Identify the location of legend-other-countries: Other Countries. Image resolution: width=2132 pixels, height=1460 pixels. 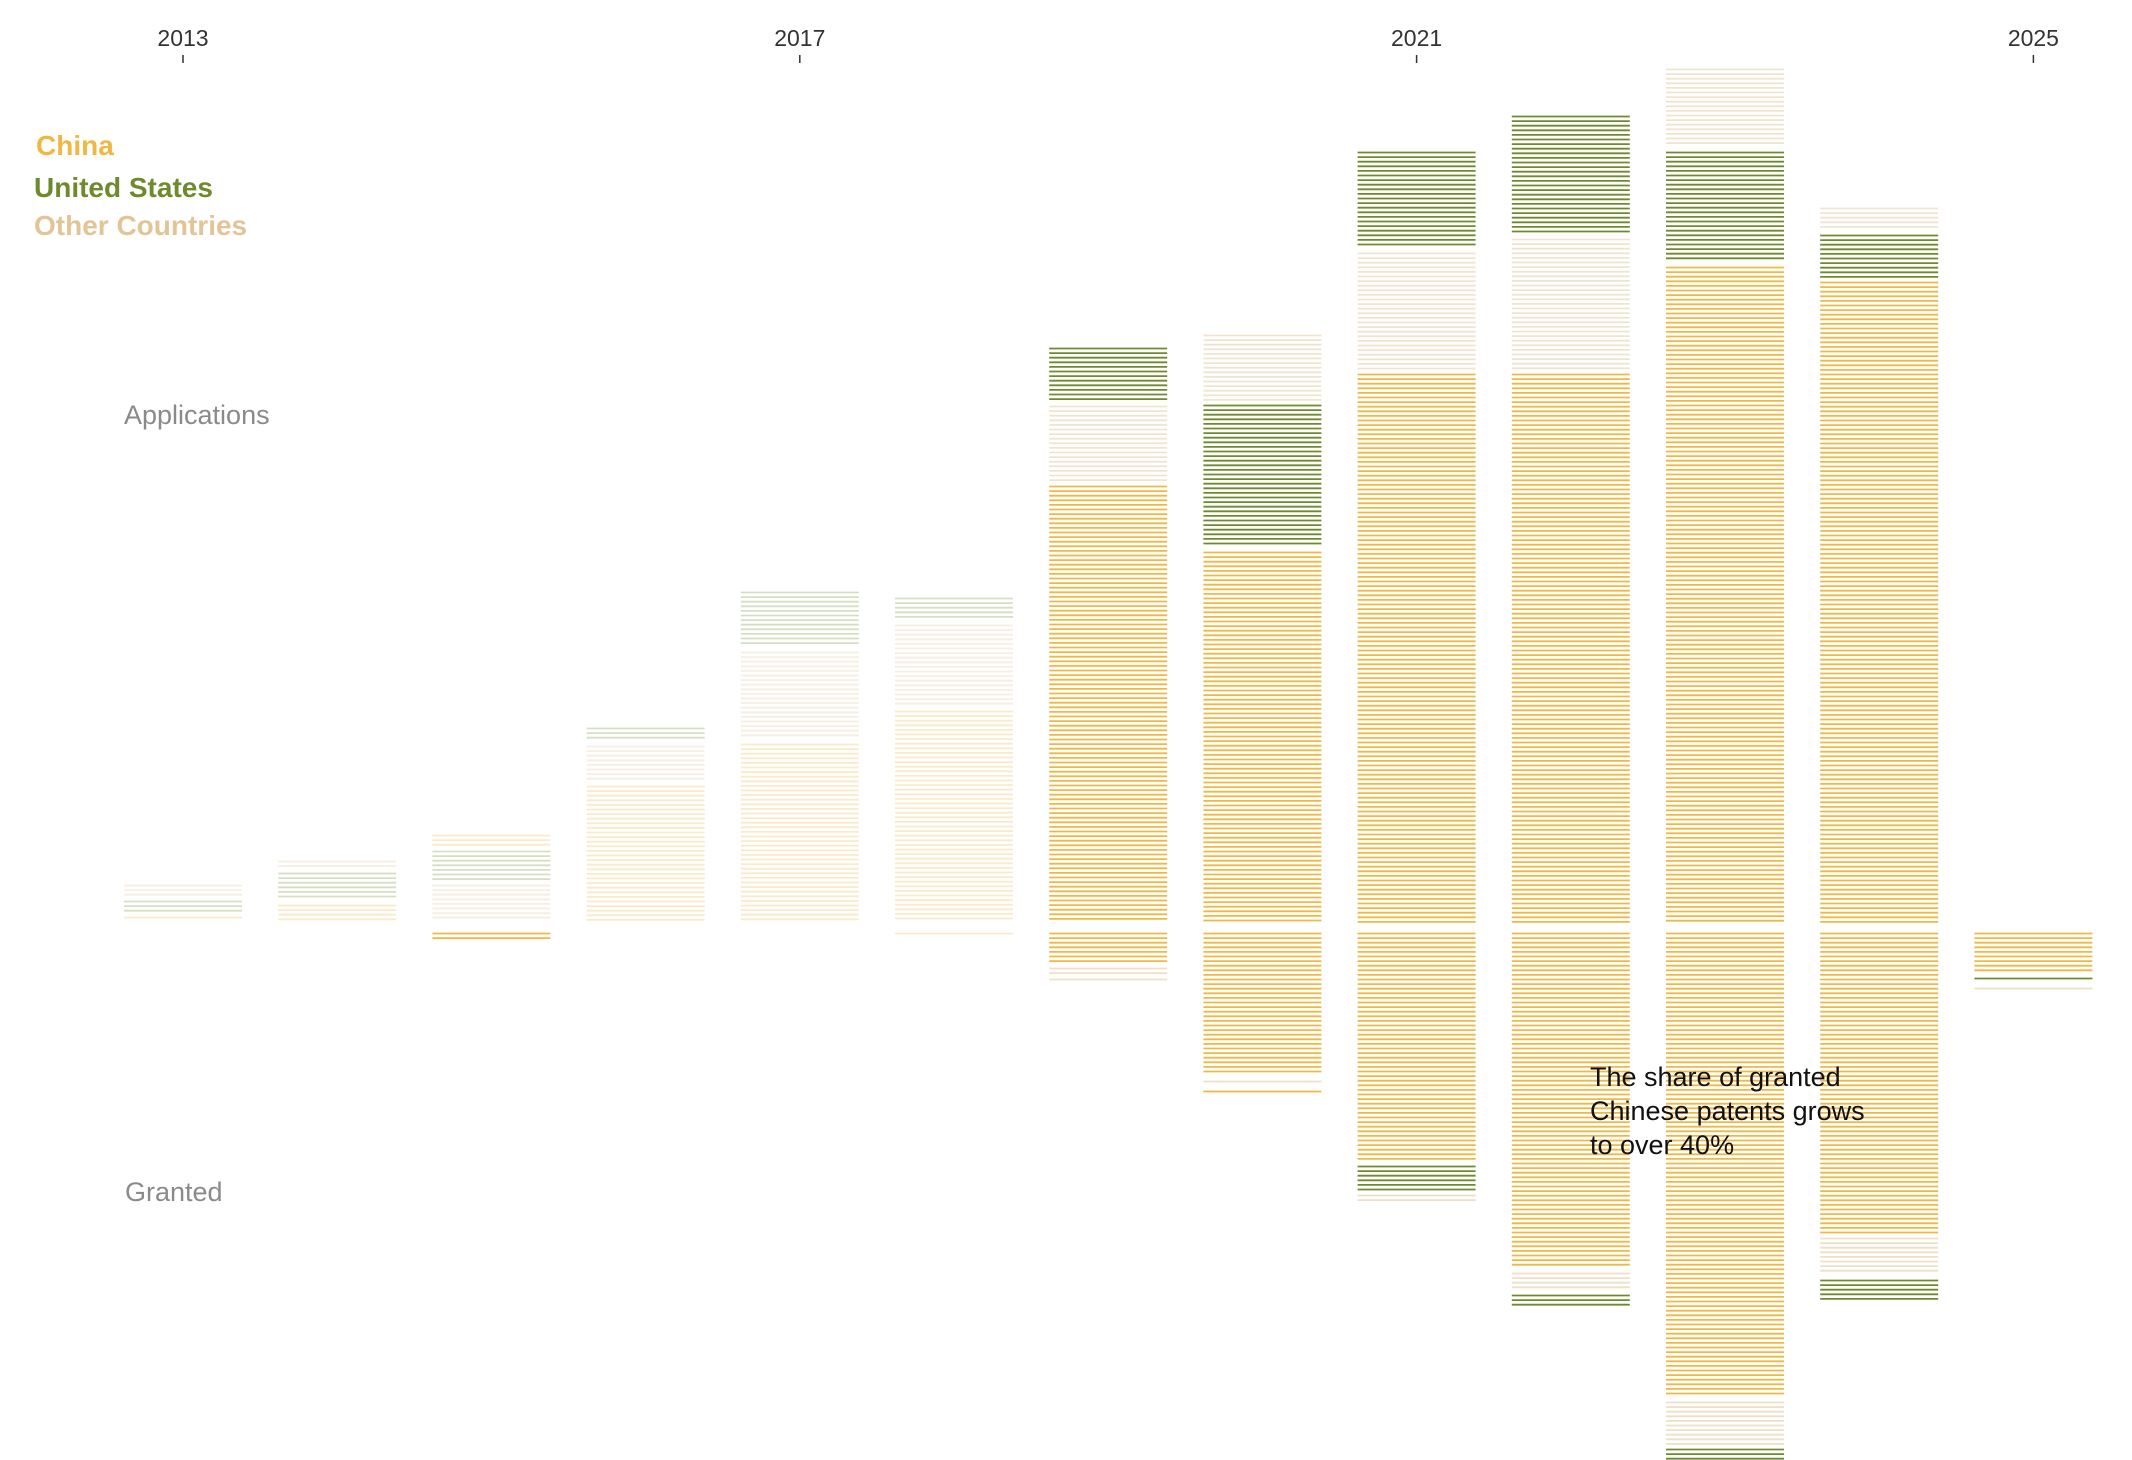
(141, 225).